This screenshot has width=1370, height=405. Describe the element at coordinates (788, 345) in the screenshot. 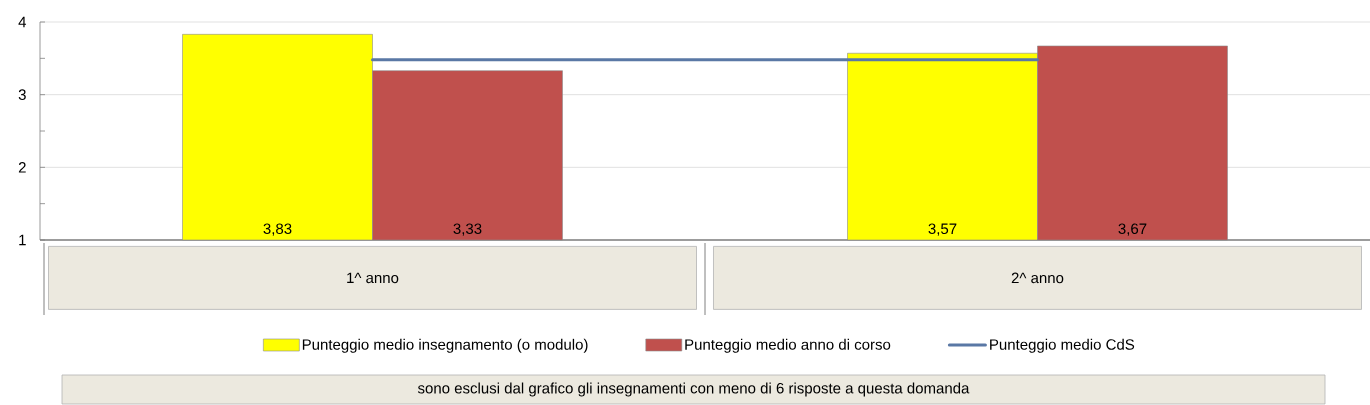

I see `legend-label: Punteggio medio anno di corso` at that location.